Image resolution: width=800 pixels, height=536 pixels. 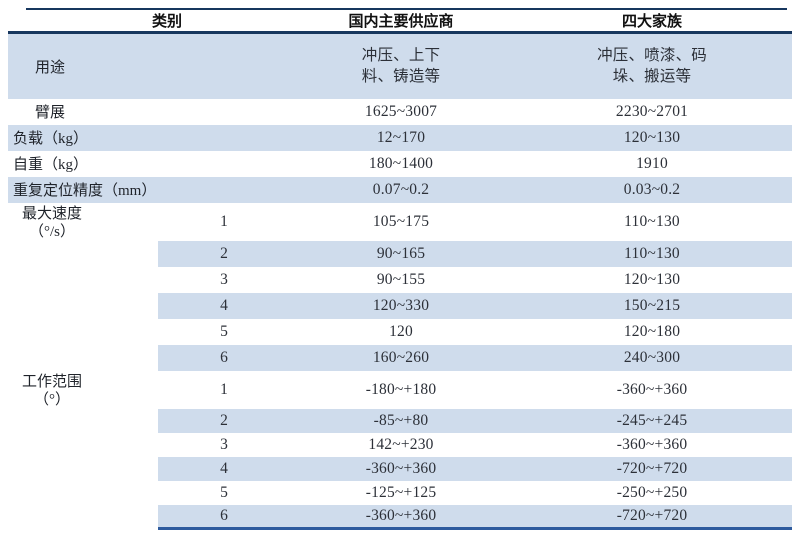 What do you see at coordinates (51, 139) in the screenshot?
I see `row-label-payload: 负载（kg）` at bounding box center [51, 139].